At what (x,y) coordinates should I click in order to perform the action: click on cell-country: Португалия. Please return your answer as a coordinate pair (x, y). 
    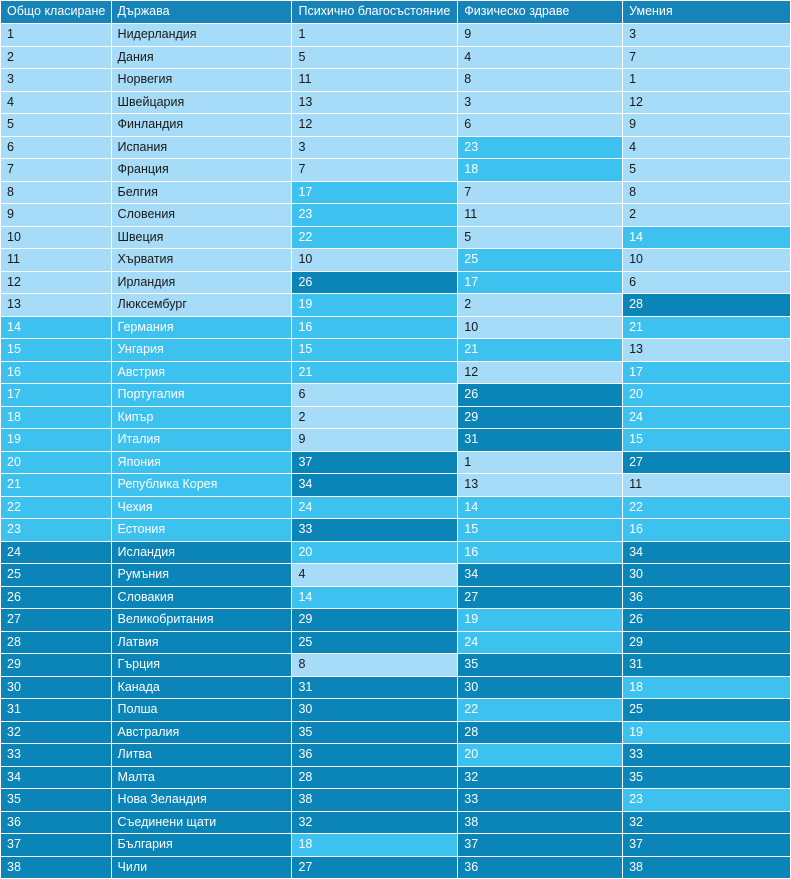
    Looking at the image, I should click on (201, 395).